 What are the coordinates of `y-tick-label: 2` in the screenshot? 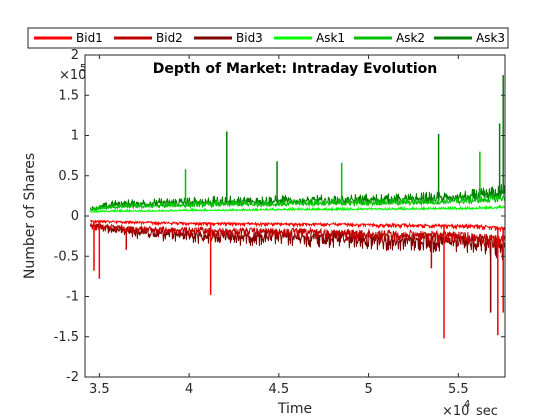 It's located at (75, 55).